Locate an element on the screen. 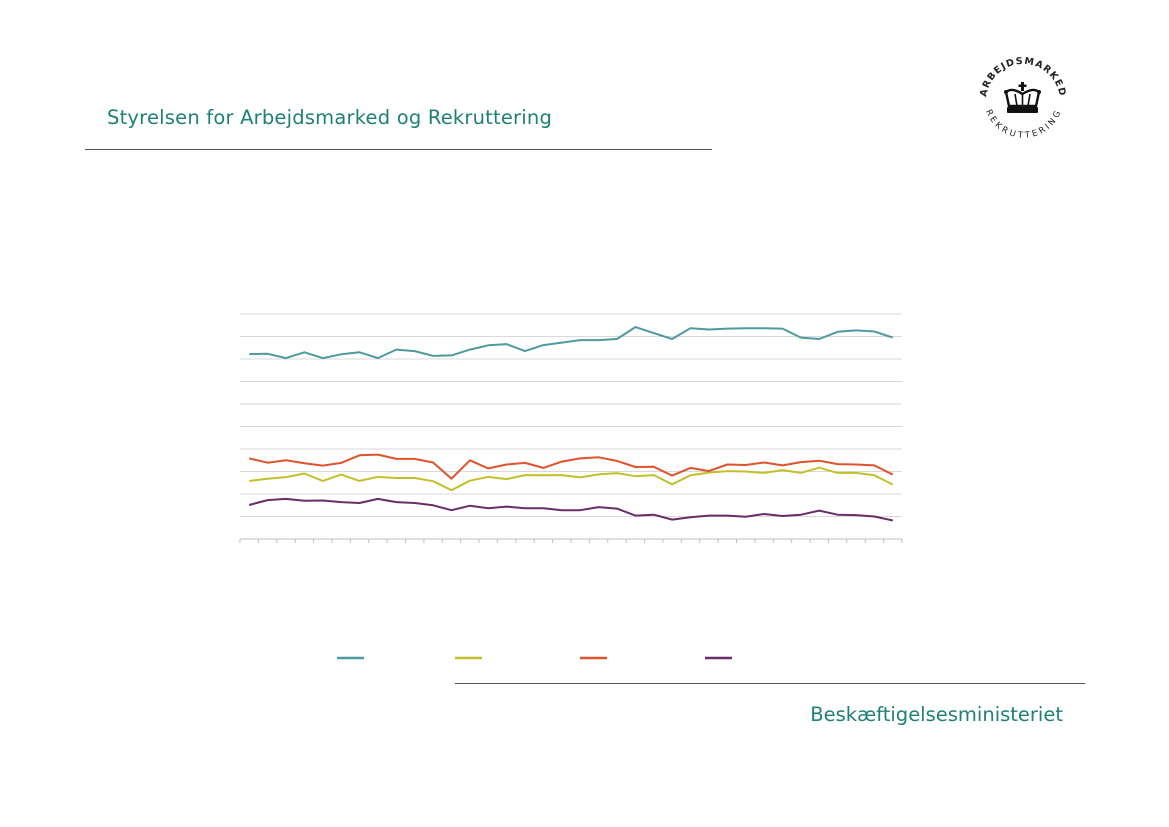 The height and width of the screenshot is (827, 1169). royal-crown-icon is located at coordinates (1022, 97).